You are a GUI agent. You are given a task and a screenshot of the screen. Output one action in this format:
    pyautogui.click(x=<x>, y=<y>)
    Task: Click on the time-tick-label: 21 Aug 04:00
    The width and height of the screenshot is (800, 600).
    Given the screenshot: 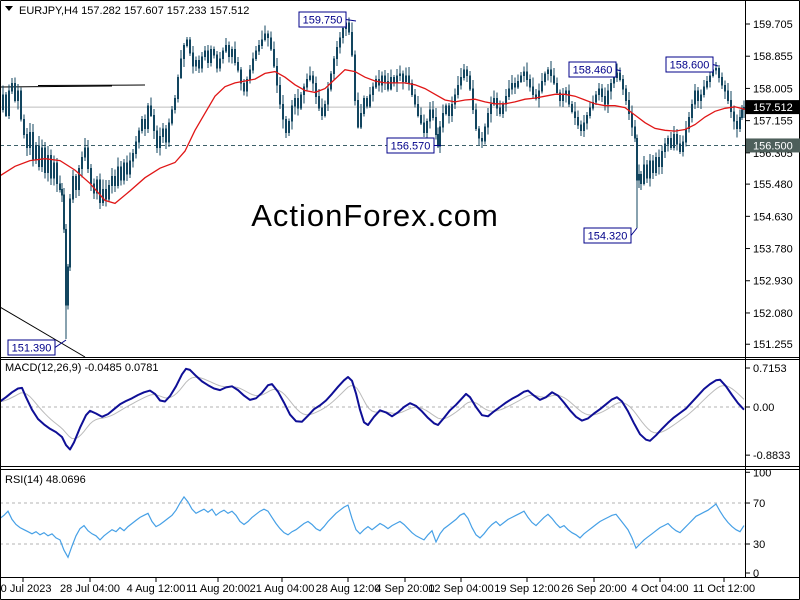 What is the action you would take?
    pyautogui.click(x=282, y=589)
    